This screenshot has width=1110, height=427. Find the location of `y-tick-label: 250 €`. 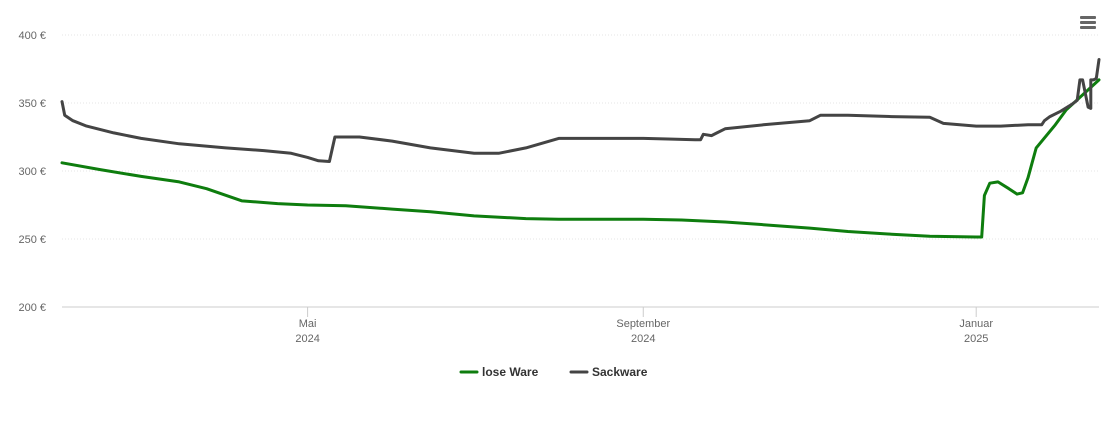

y-tick-label: 250 € is located at coordinates (32, 240).